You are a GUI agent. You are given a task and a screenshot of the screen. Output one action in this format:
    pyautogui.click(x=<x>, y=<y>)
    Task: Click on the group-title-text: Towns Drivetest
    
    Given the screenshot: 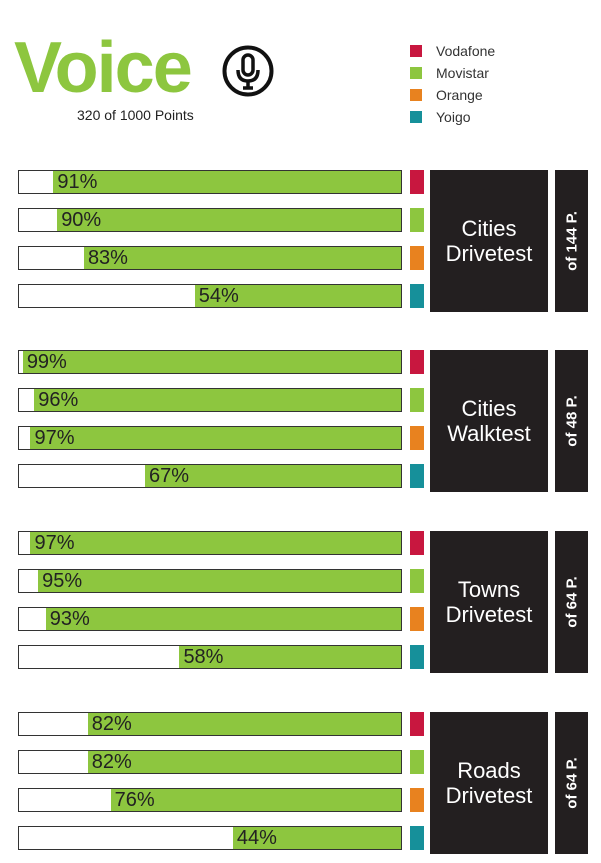 What is the action you would take?
    pyautogui.click(x=489, y=602)
    